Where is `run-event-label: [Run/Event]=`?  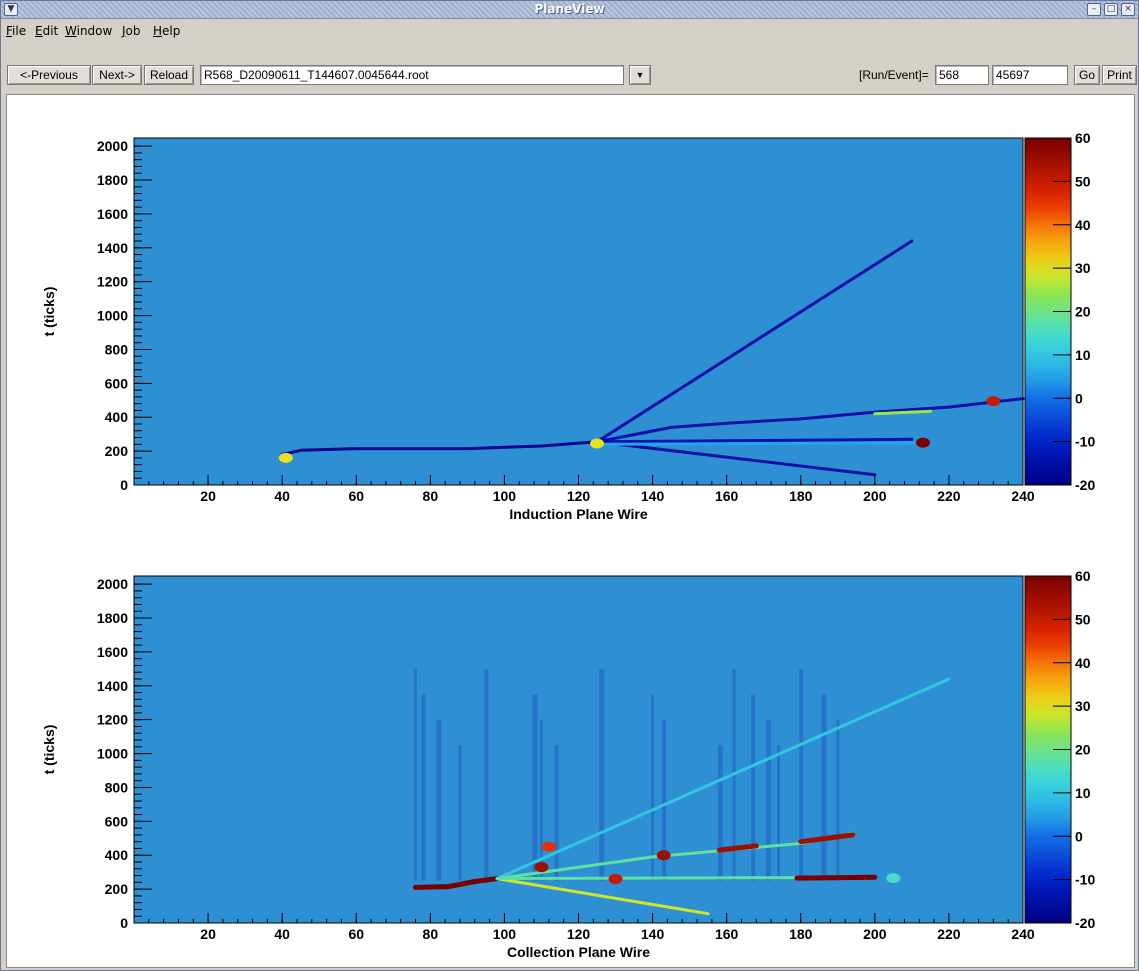 run-event-label: [Run/Event]= is located at coordinates (894, 75).